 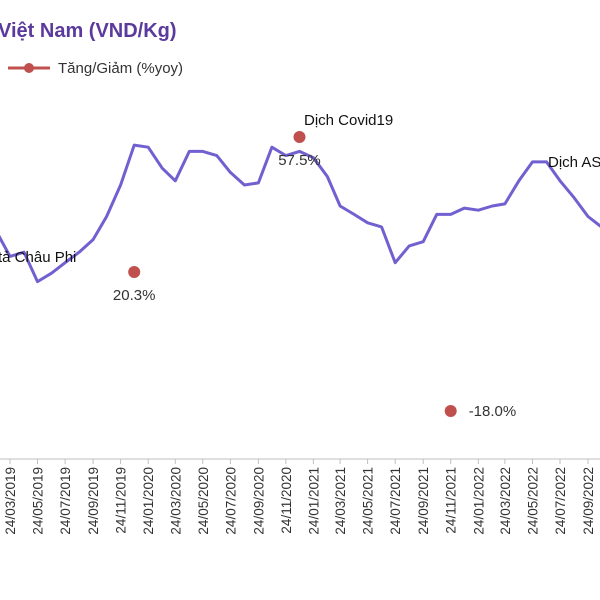 What do you see at coordinates (588, 501) in the screenshot?
I see `x-tick-label: 24/09/2022` at bounding box center [588, 501].